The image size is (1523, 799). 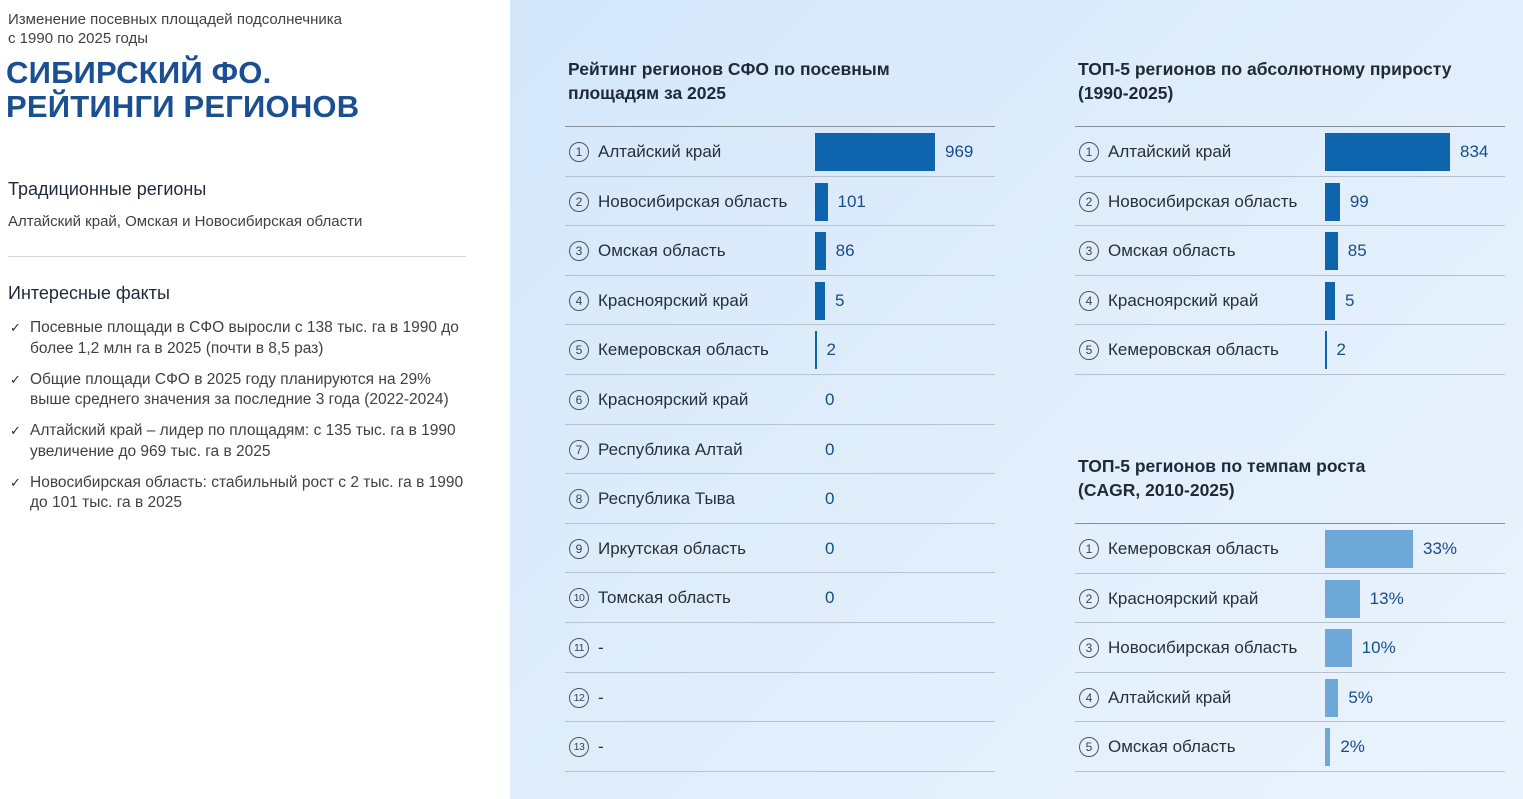 What do you see at coordinates (1440, 548) in the screenshot?
I see `value-label: 33%` at bounding box center [1440, 548].